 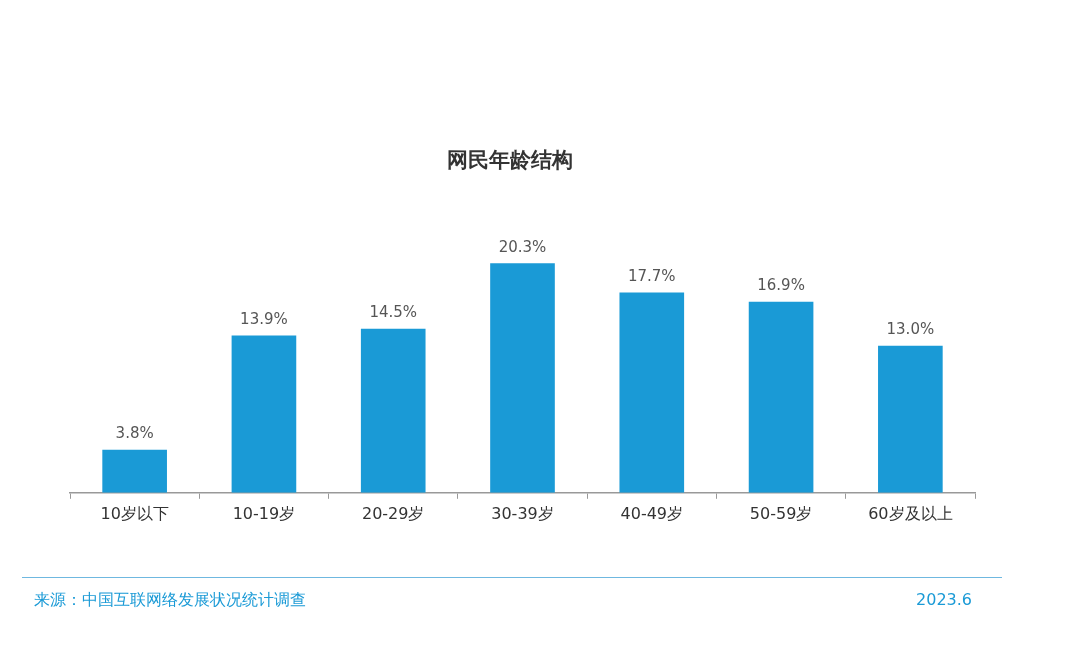 What do you see at coordinates (264, 513) in the screenshot?
I see `x-tick-label: 10-19岁` at bounding box center [264, 513].